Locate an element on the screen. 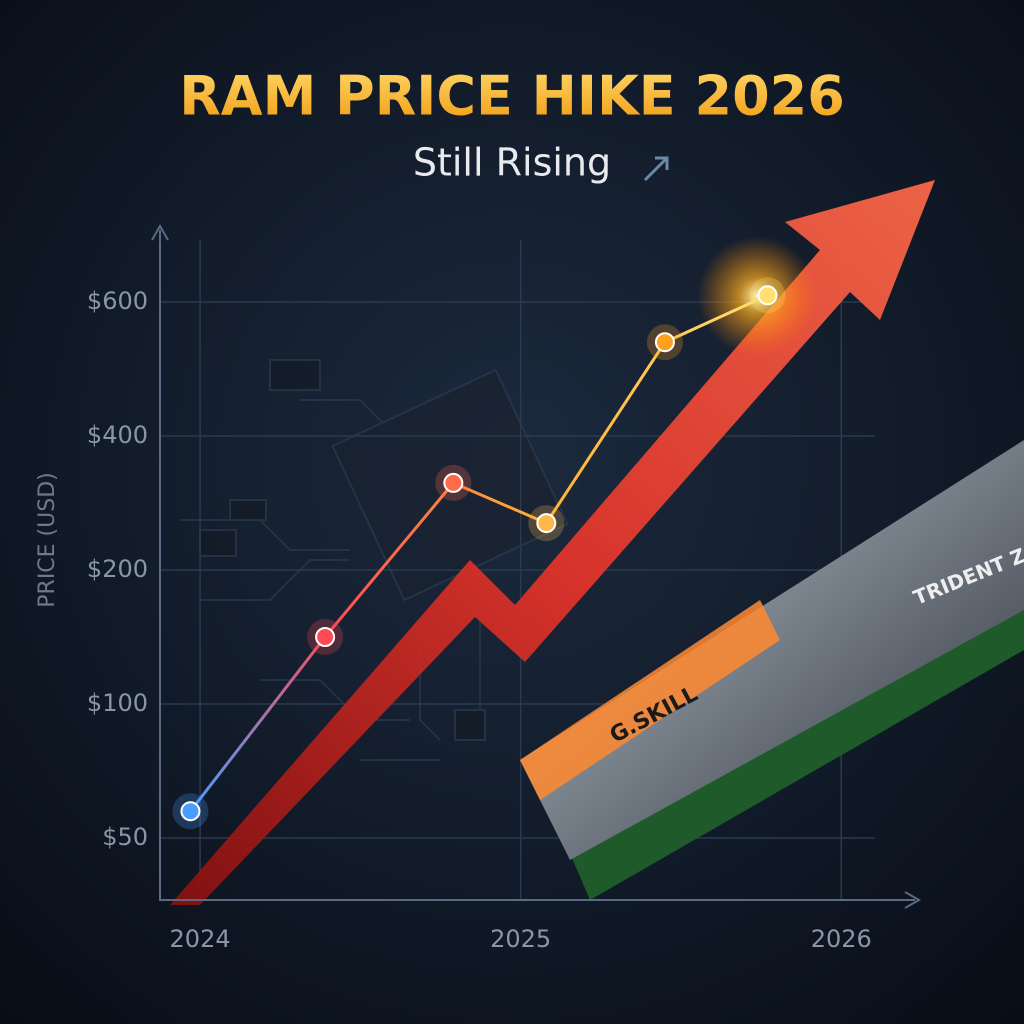  x-tick-label: 2024 is located at coordinates (200, 939).